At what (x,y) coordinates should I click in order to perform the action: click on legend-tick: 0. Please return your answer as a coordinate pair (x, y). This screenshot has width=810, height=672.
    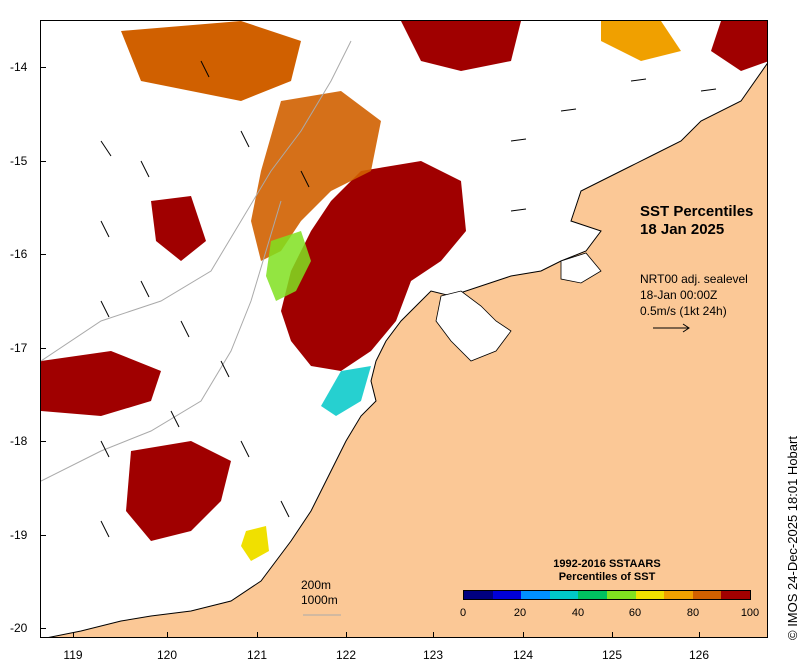
    Looking at the image, I should click on (463, 613).